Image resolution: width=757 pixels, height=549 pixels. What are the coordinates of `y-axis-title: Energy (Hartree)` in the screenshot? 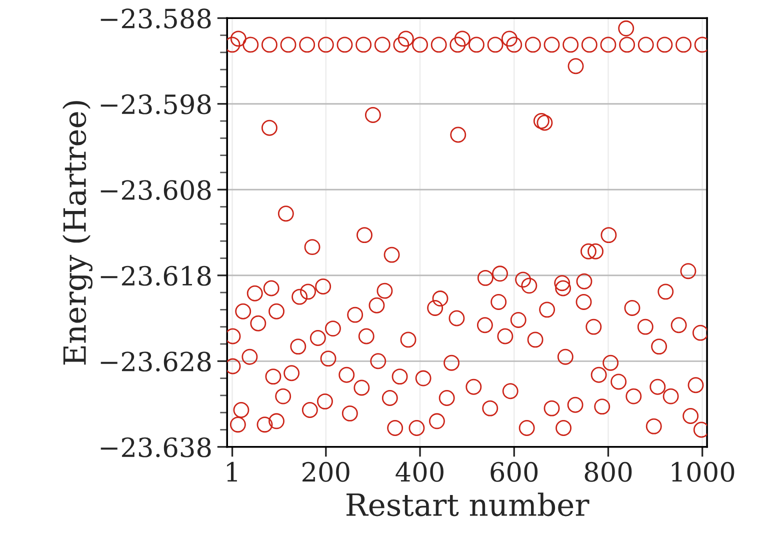 It's located at (77, 233).